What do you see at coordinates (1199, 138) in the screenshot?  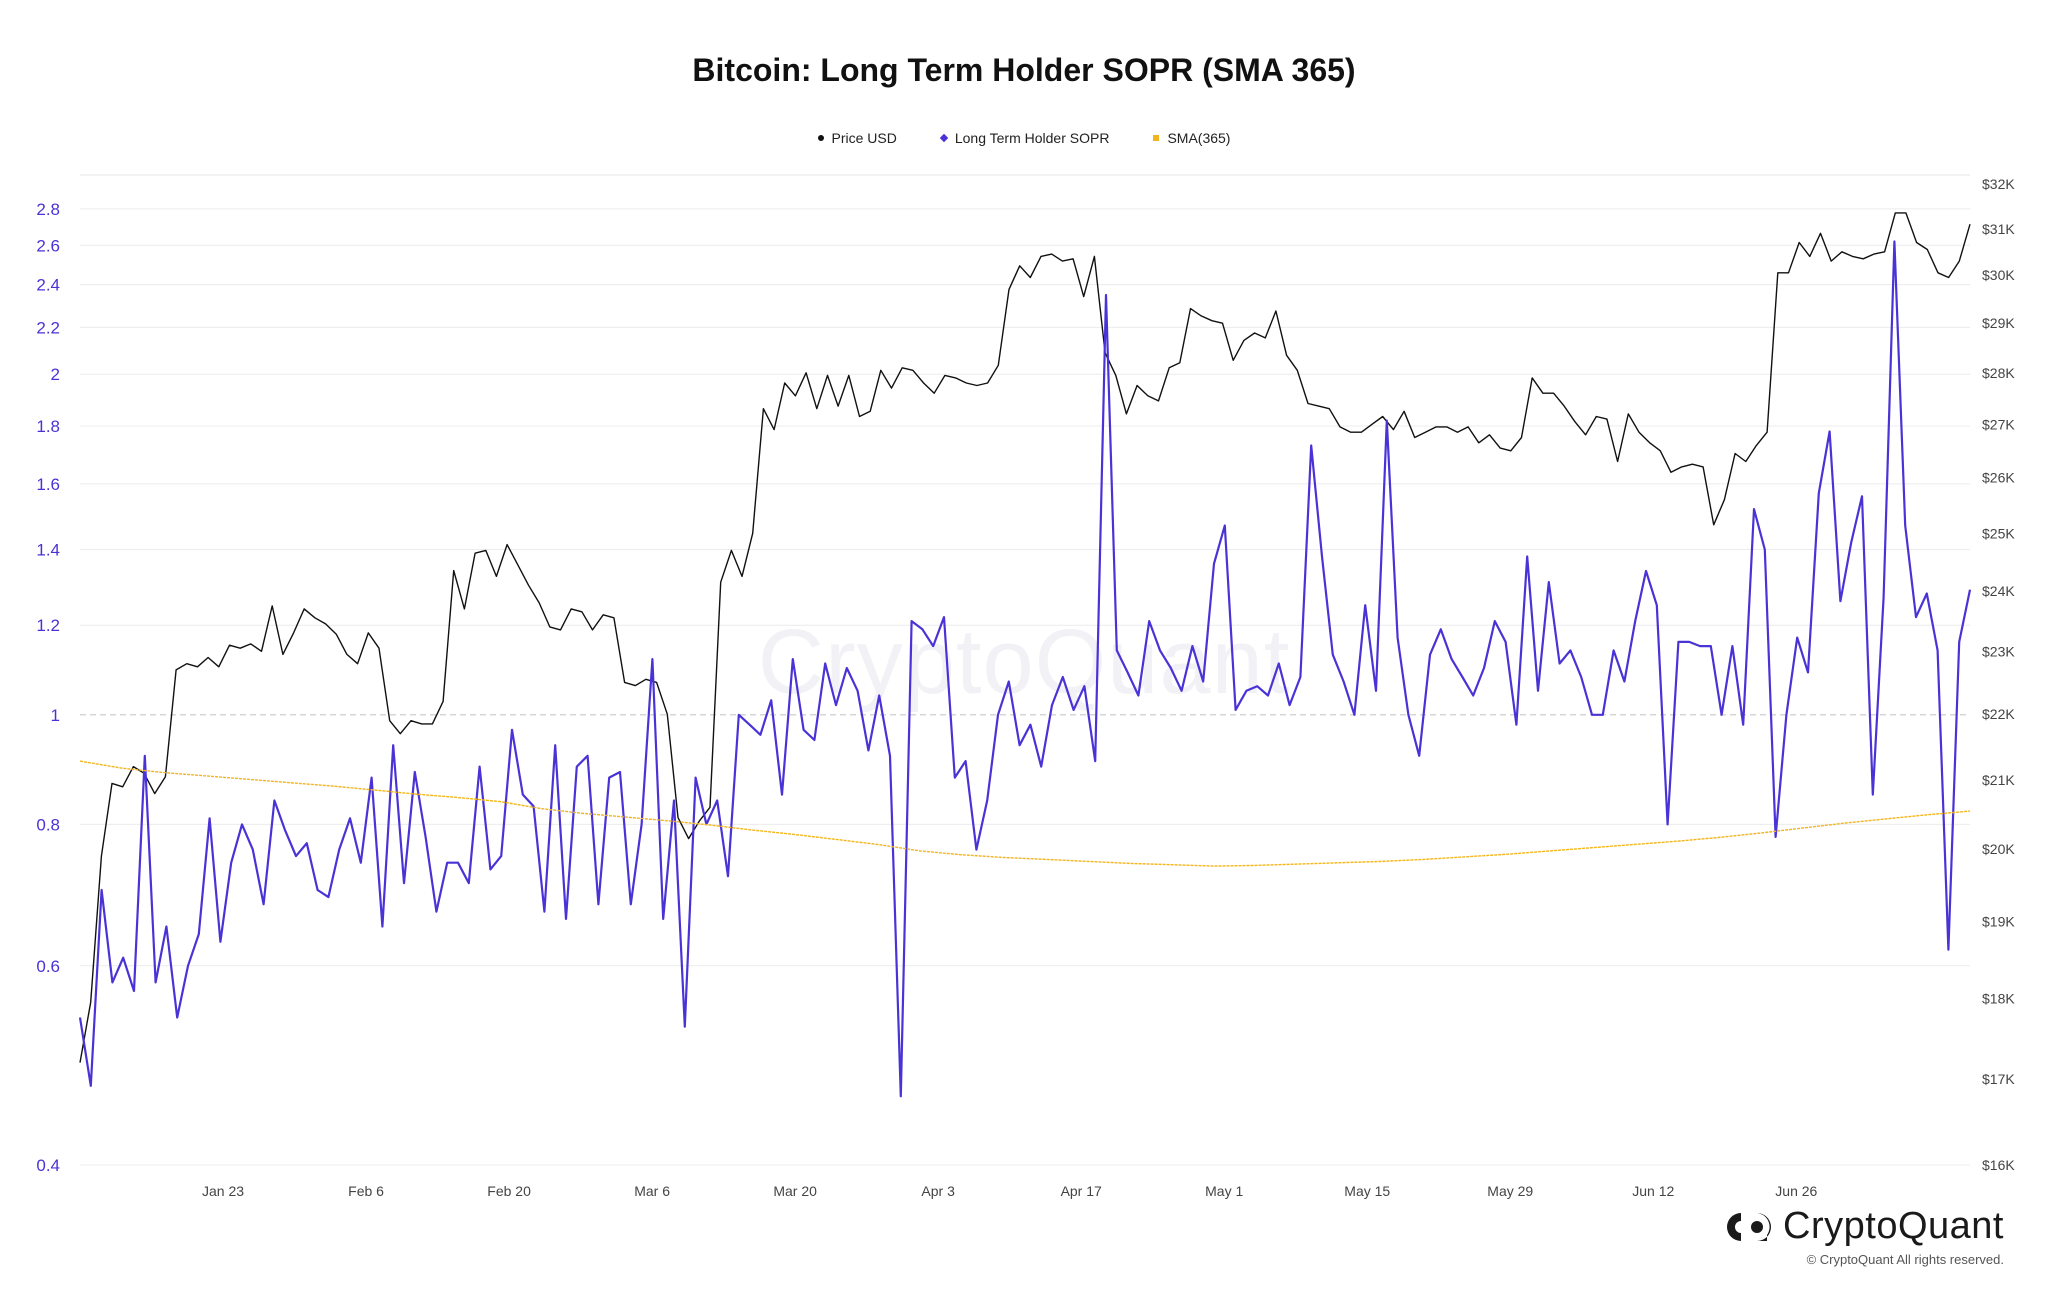 I see `legend-label-sma: SMA(365)` at bounding box center [1199, 138].